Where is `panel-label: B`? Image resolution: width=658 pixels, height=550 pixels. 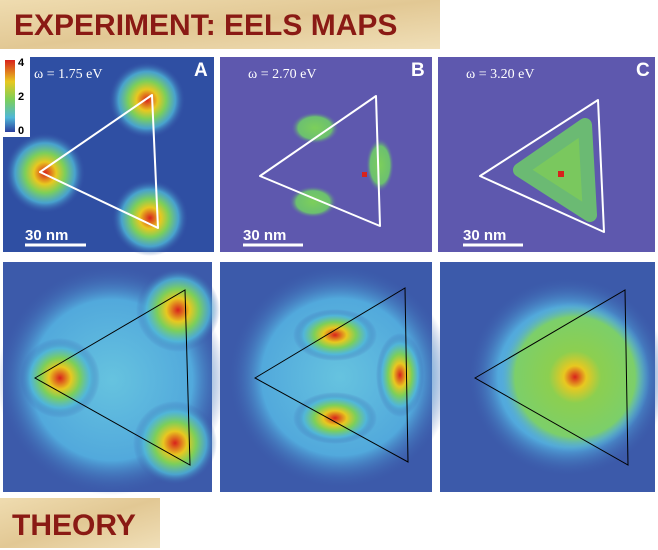 panel-label: B is located at coordinates (418, 70).